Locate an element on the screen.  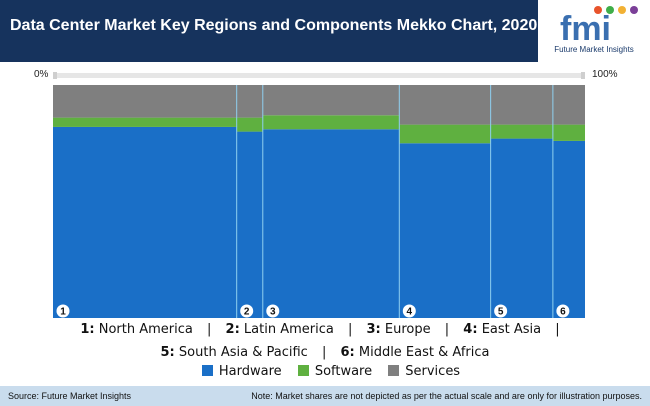
region-legend-item: 2: Latin America is located at coordinates (279, 329).